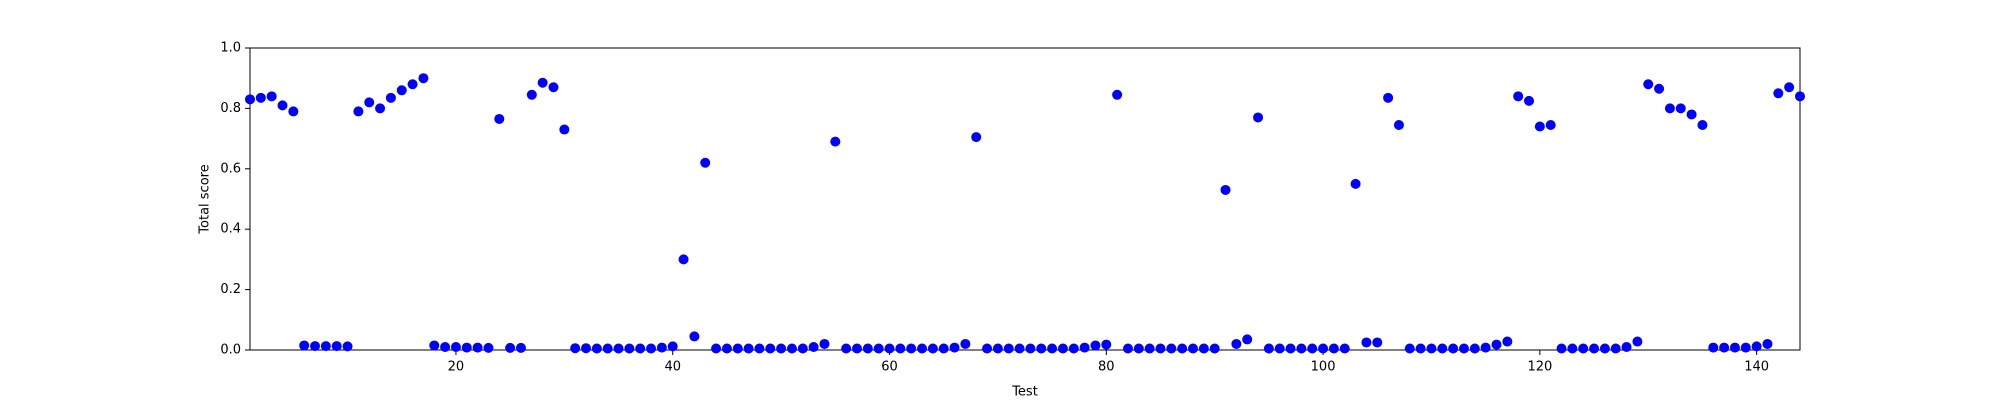  I want to click on x-tick-label: 100, so click(1323, 367).